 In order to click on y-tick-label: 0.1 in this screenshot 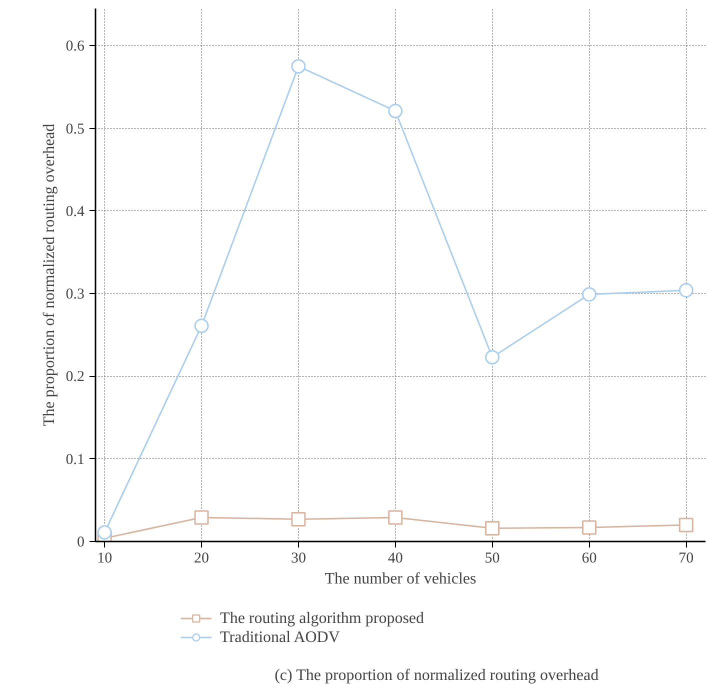, I will do `click(75, 460)`.